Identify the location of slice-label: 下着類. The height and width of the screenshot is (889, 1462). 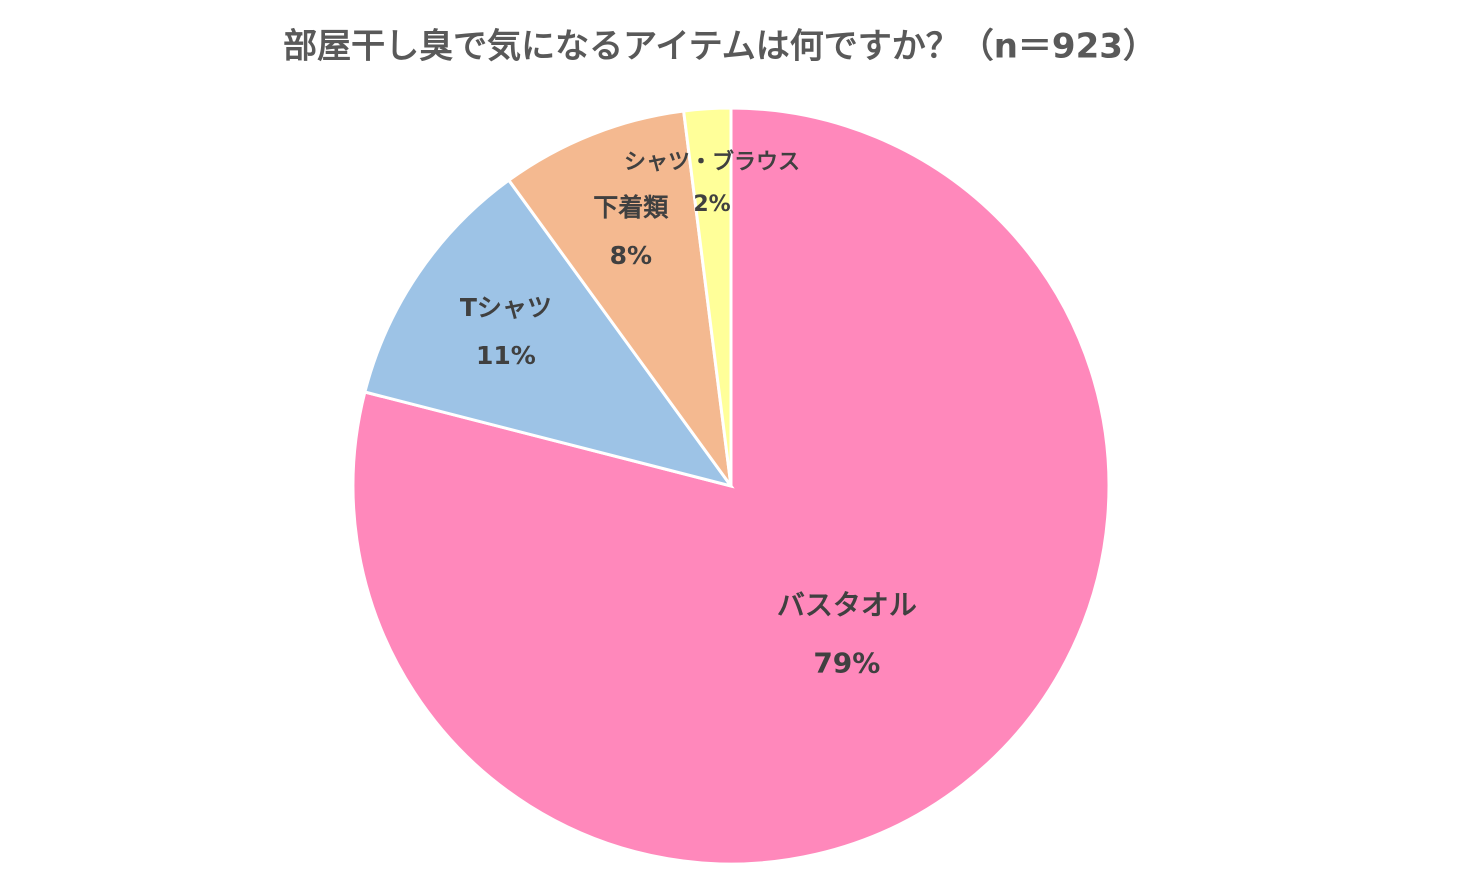
(631, 207).